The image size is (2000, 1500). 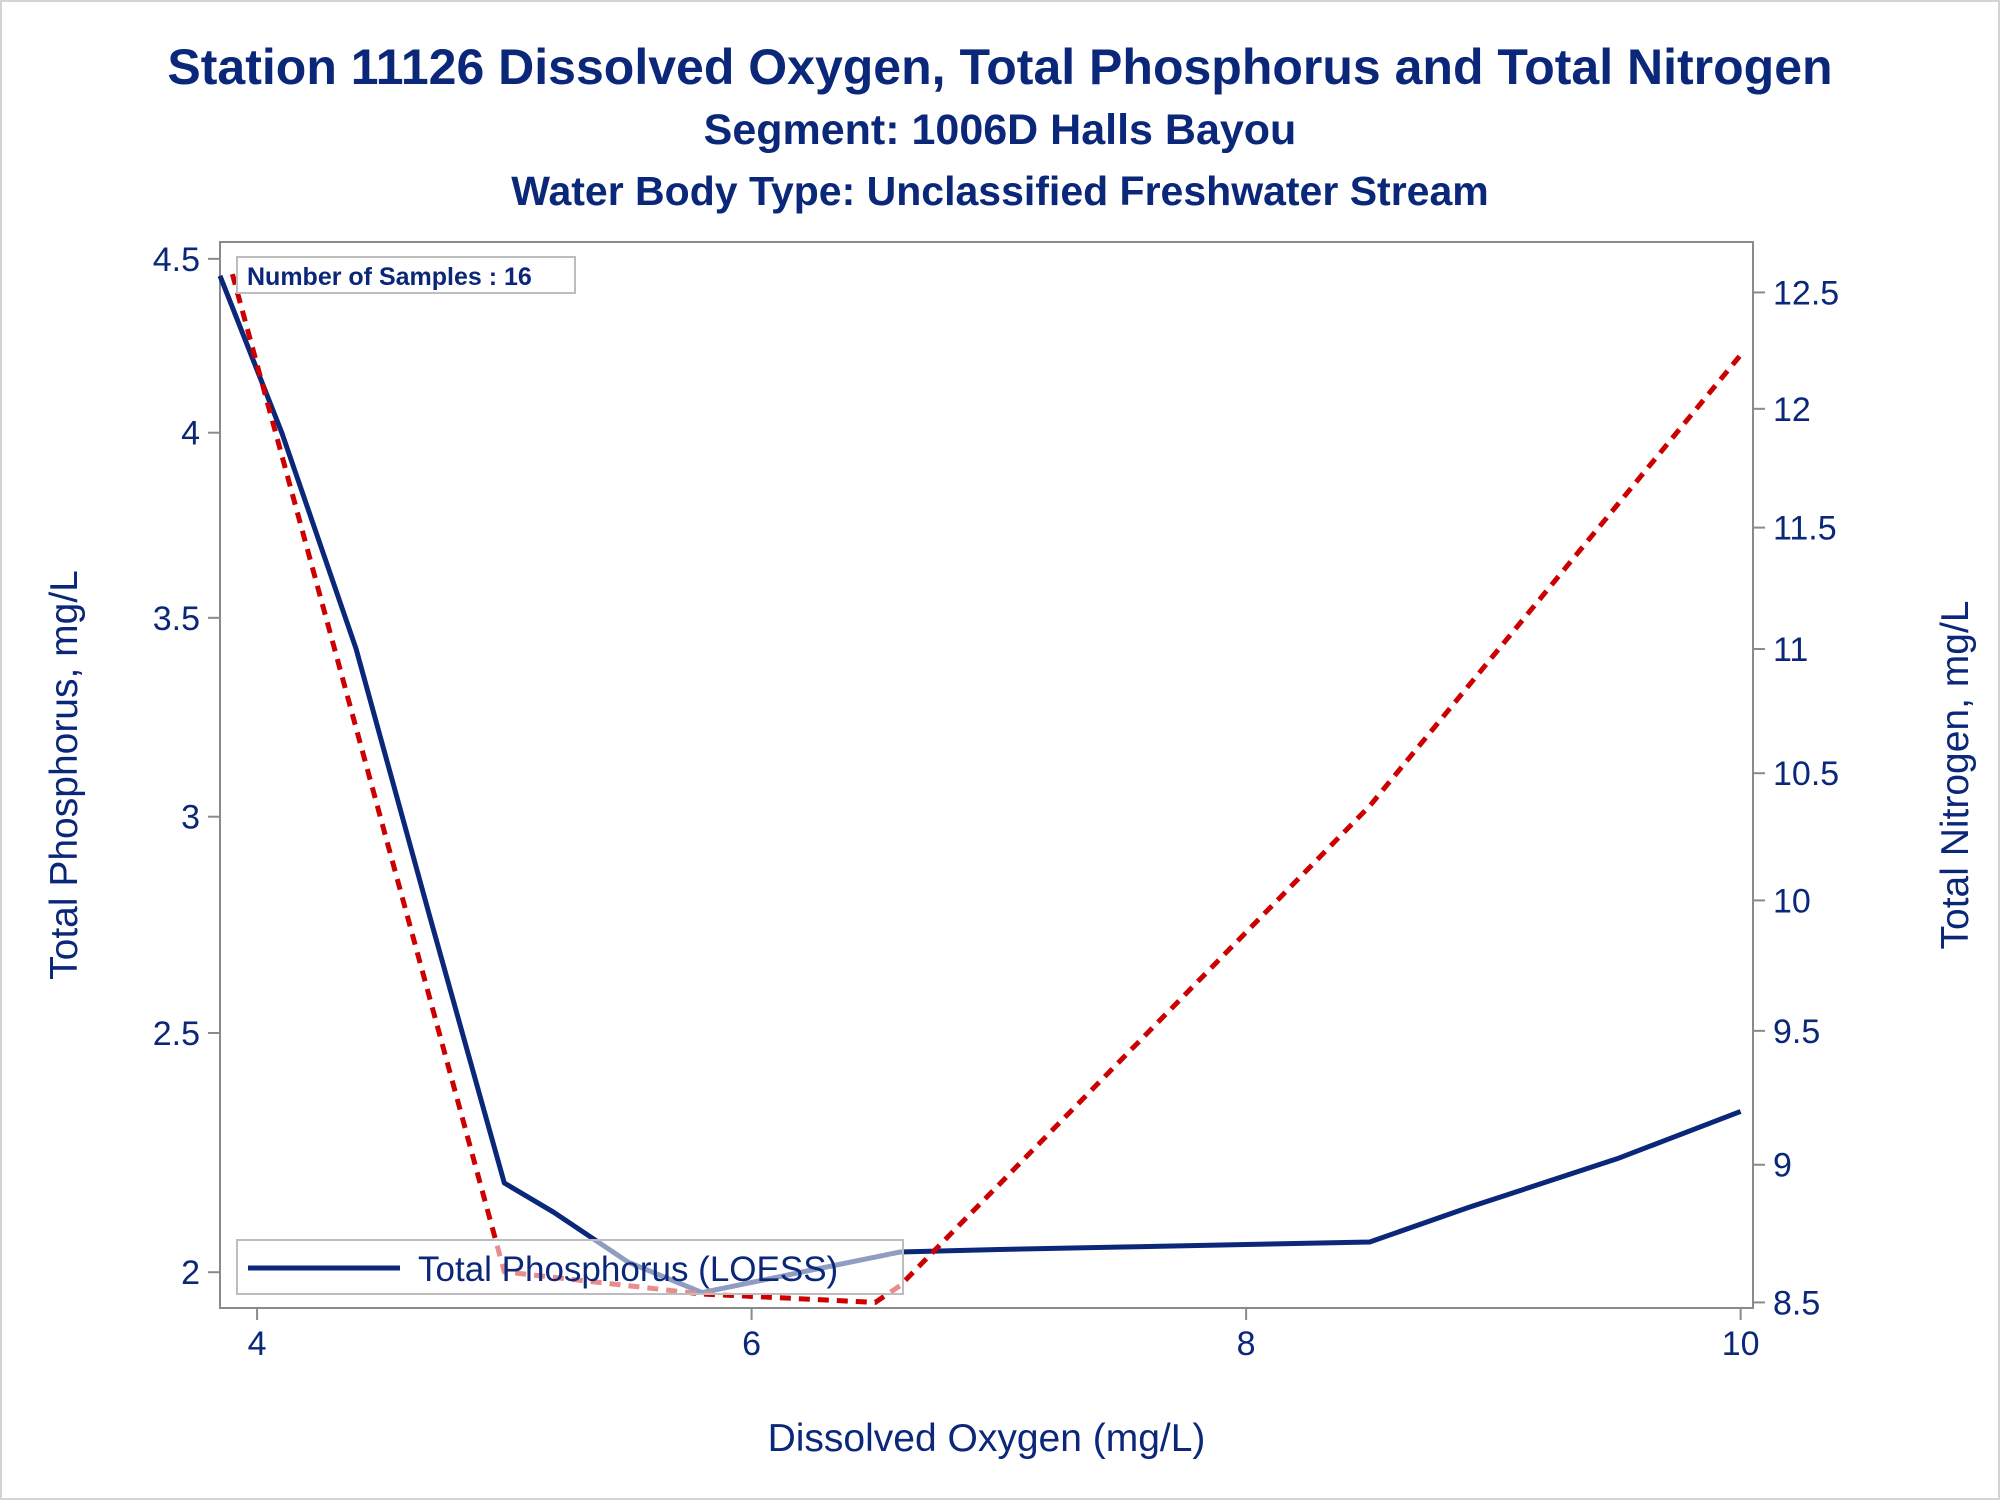 What do you see at coordinates (1806, 293) in the screenshot?
I see `y-right-tick-label: 12.5` at bounding box center [1806, 293].